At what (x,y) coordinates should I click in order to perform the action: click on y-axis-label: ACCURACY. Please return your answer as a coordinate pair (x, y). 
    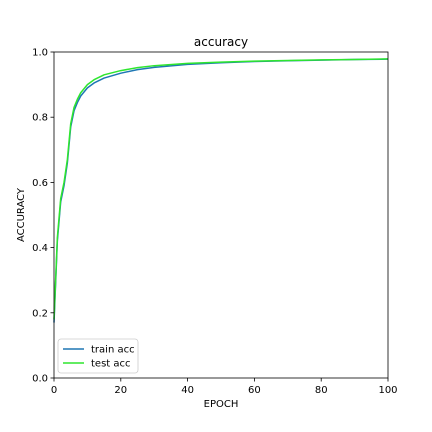
    Looking at the image, I should click on (21, 214).